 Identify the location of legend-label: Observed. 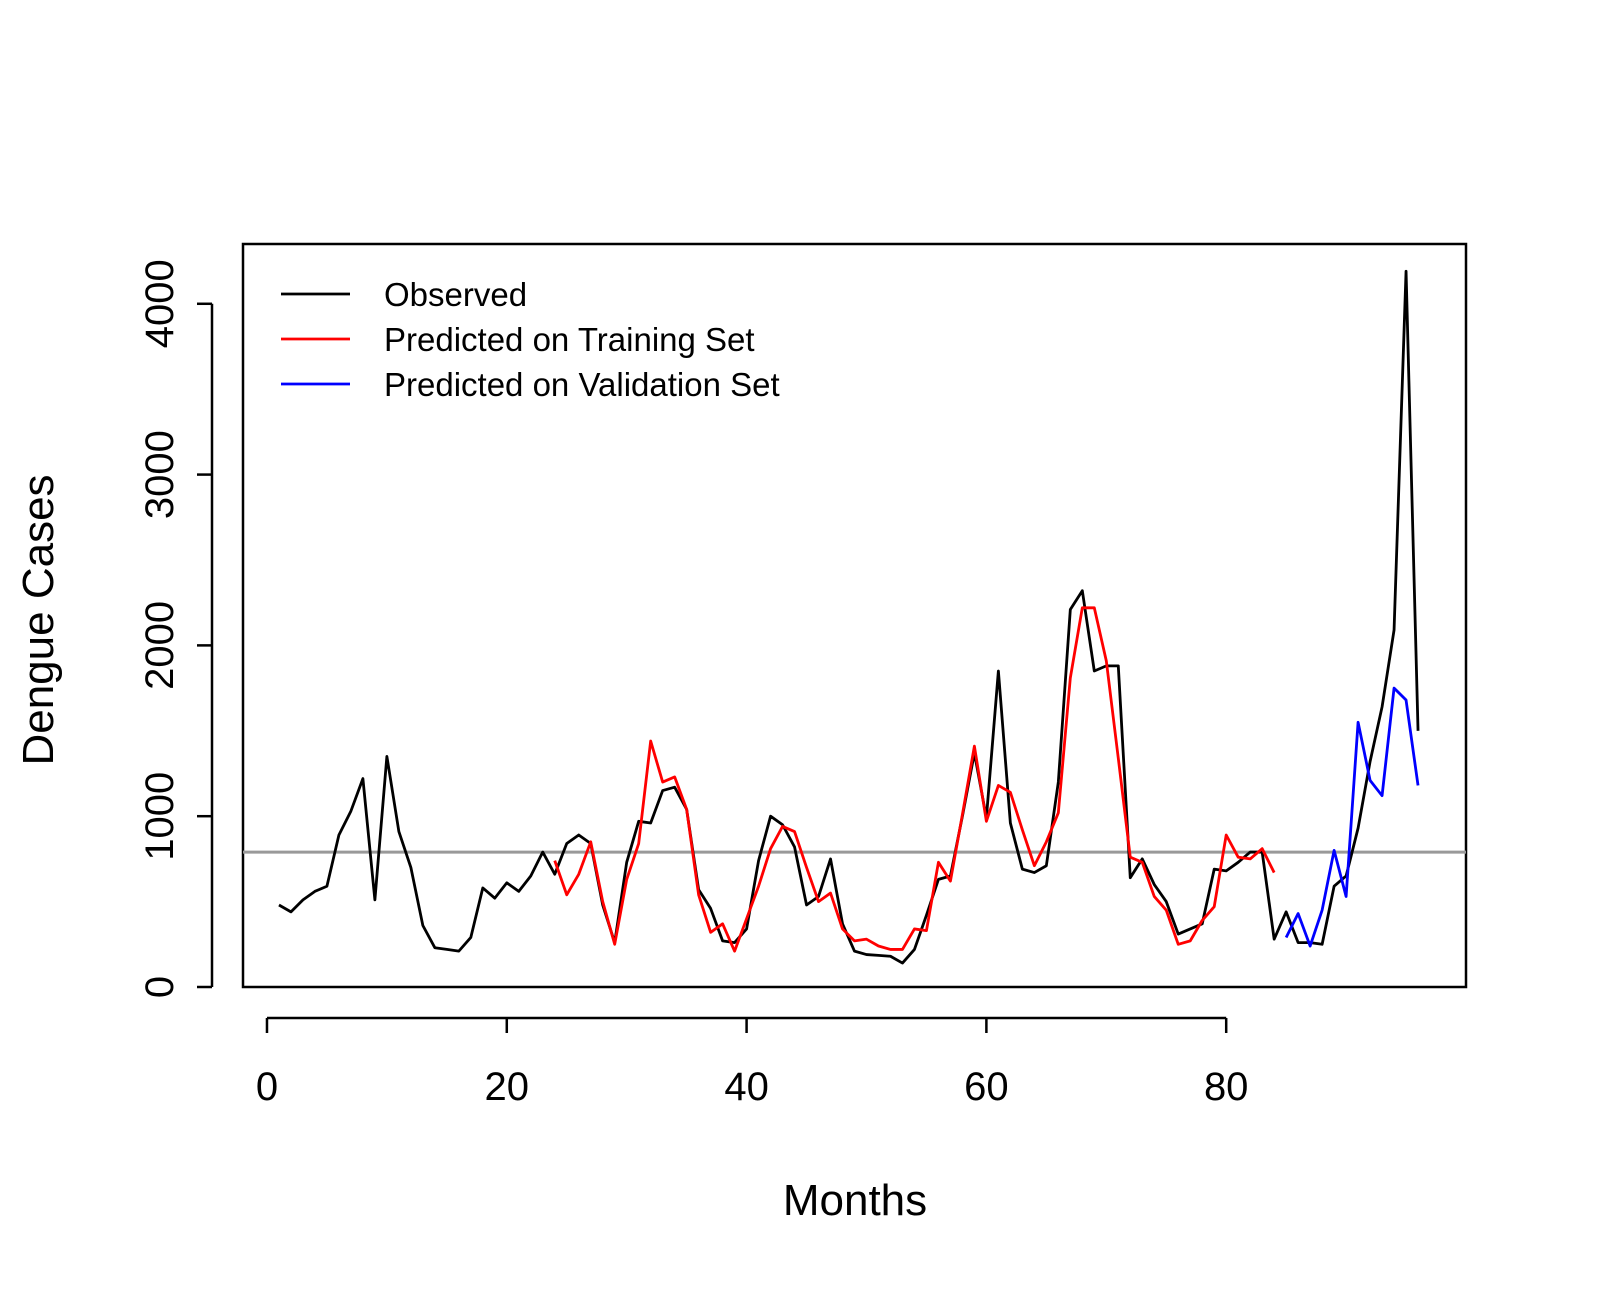
(455, 294).